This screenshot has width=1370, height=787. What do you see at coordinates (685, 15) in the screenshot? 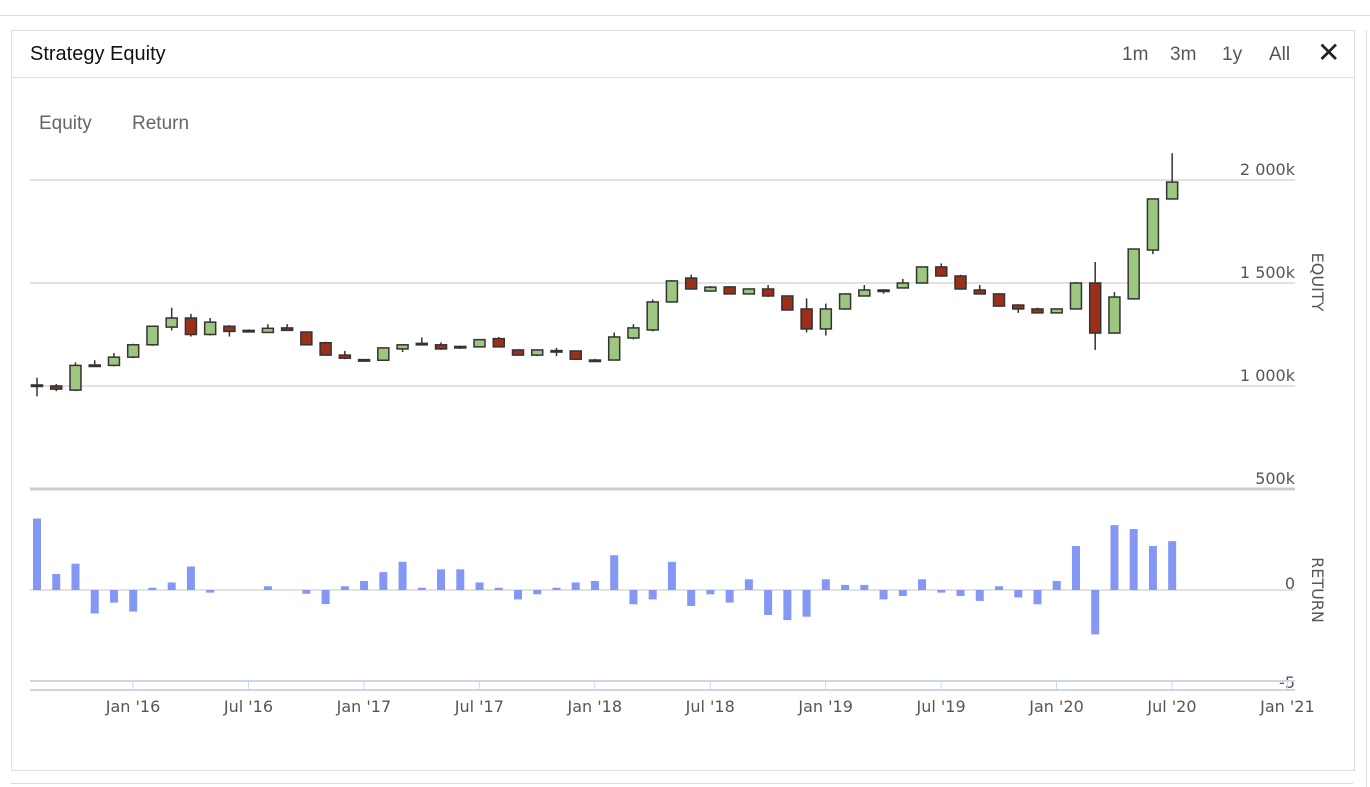
I see `top-divider` at bounding box center [685, 15].